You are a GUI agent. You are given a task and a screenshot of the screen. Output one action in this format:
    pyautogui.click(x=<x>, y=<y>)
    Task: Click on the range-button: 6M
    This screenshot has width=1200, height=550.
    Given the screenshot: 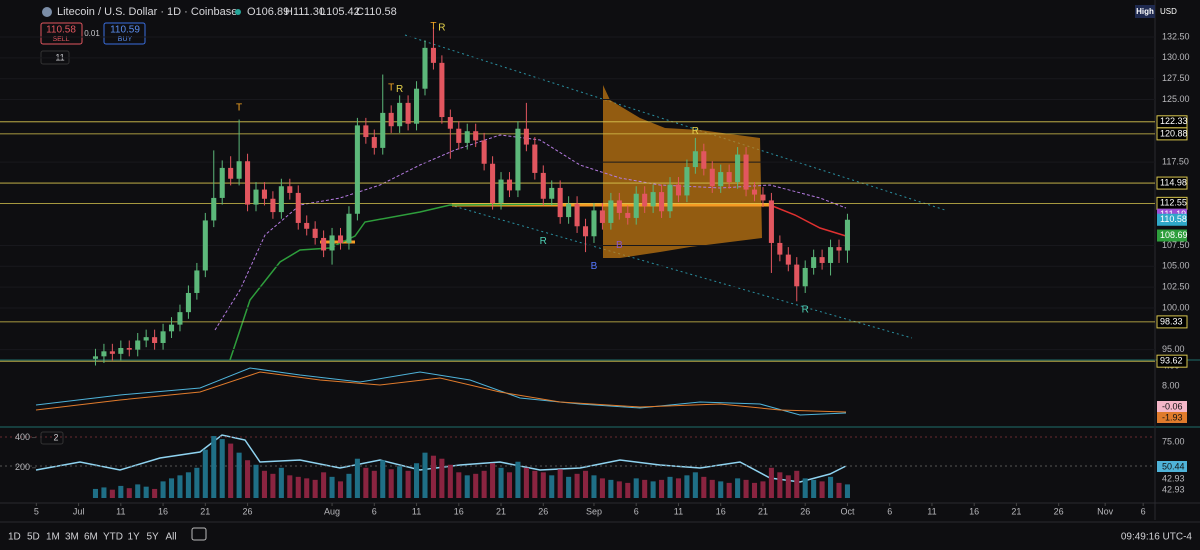 What is the action you would take?
    pyautogui.click(x=91, y=537)
    